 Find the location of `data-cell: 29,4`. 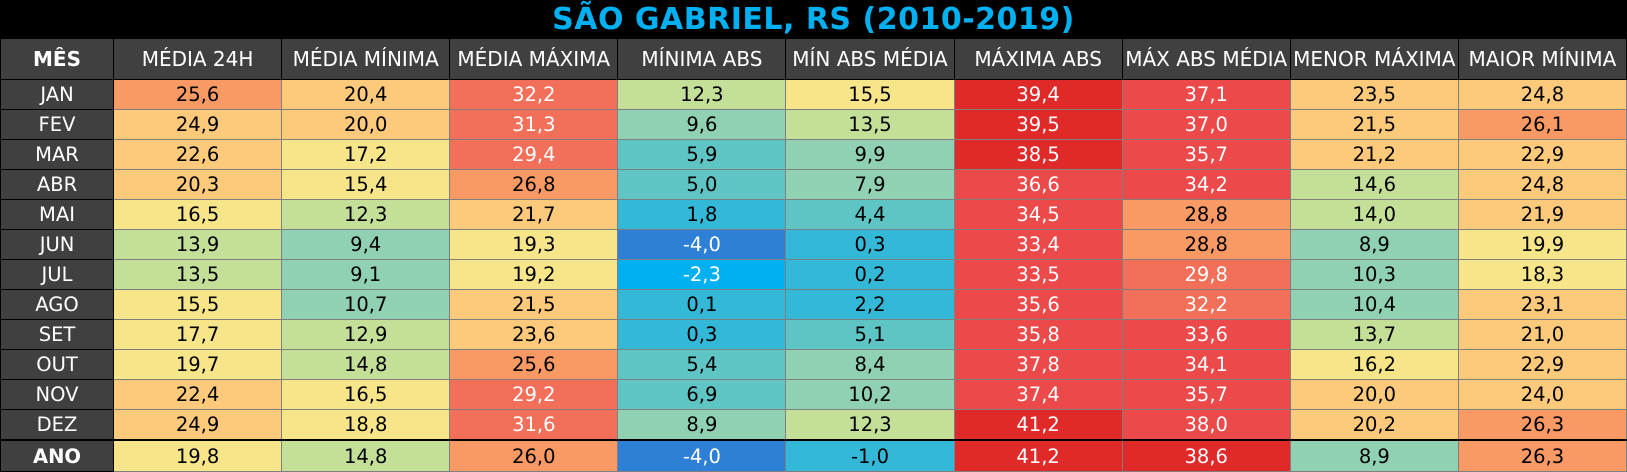

data-cell: 29,4 is located at coordinates (534, 154).